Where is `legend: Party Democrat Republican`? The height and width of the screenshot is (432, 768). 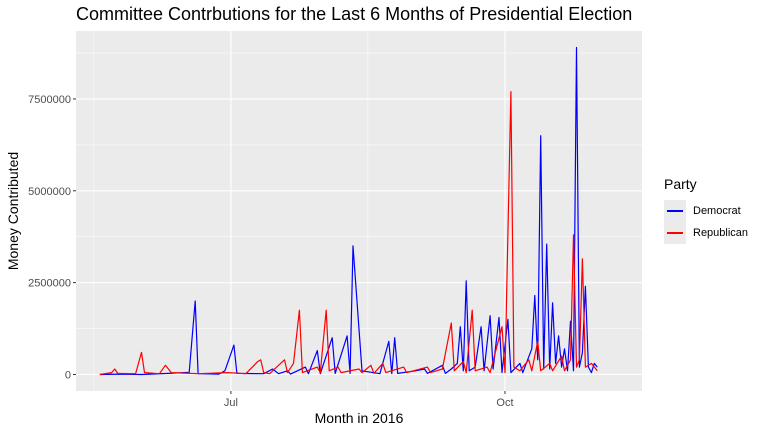 legend: Party Democrat Republican is located at coordinates (706, 210).